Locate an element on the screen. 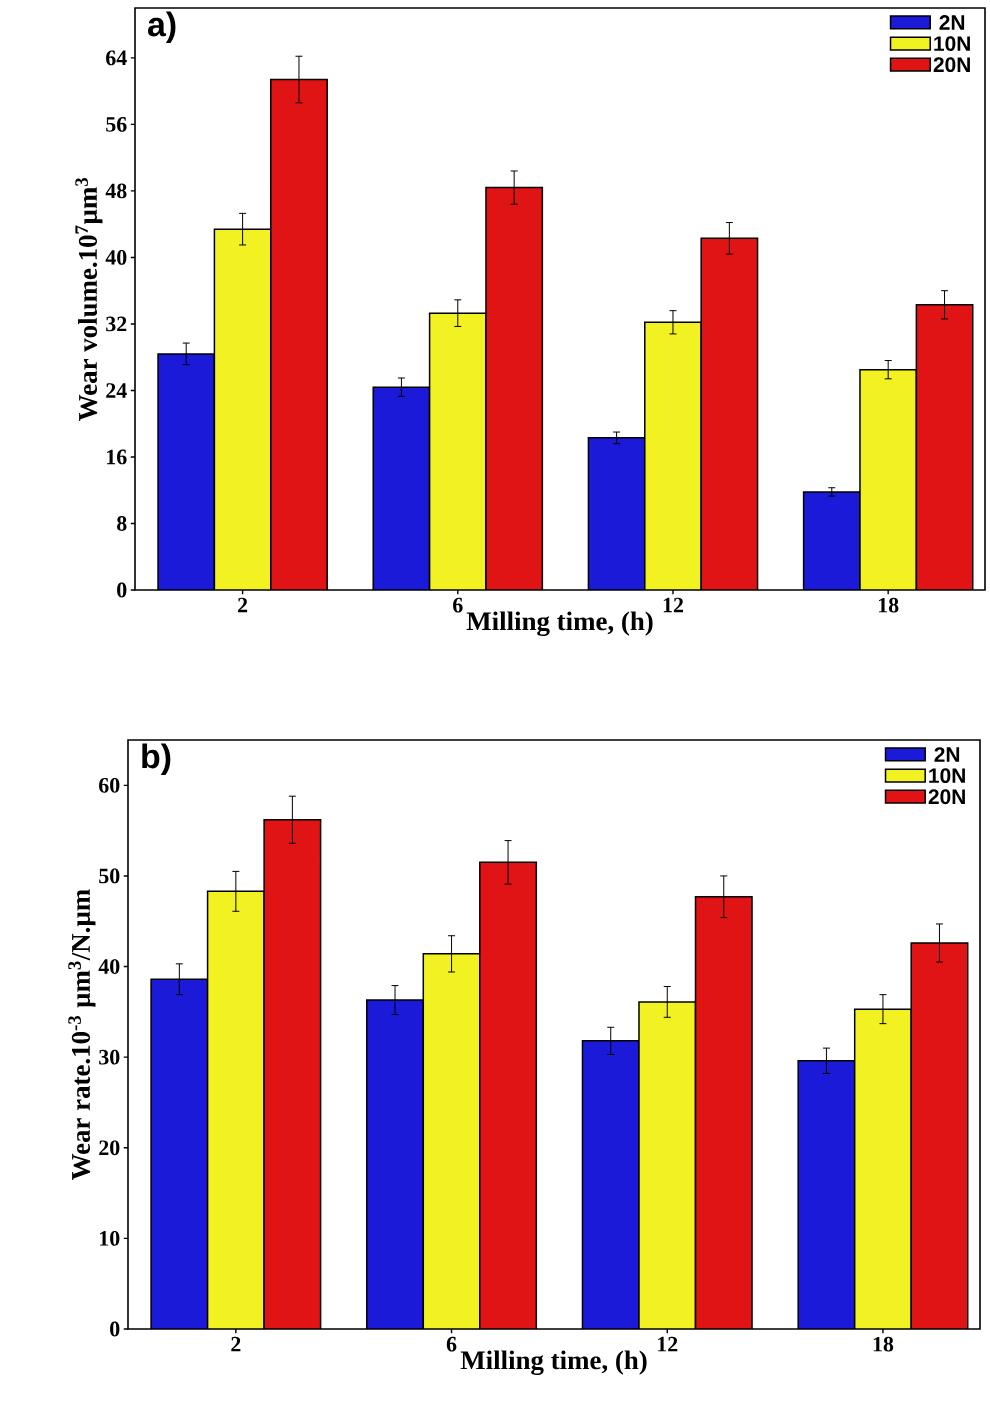 This screenshot has height=1418, width=990. y-tick-label: 16 is located at coordinates (117, 457).